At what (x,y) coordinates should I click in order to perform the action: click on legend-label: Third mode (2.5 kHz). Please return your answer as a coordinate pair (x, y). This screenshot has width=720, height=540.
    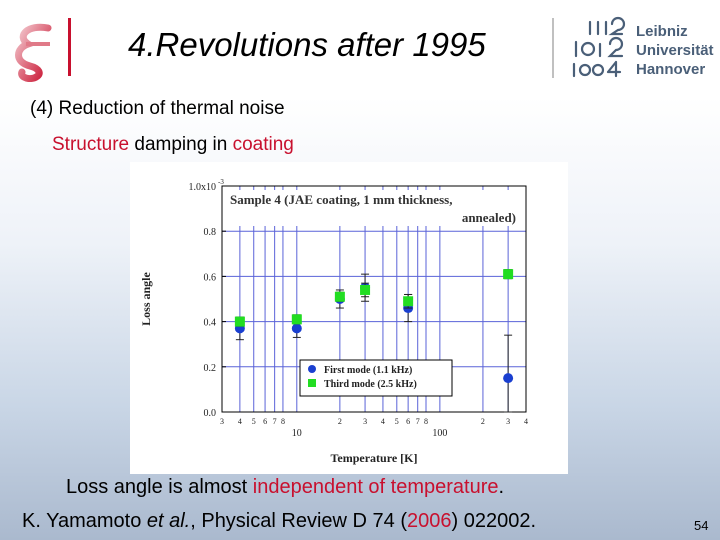
    Looking at the image, I should click on (370, 384).